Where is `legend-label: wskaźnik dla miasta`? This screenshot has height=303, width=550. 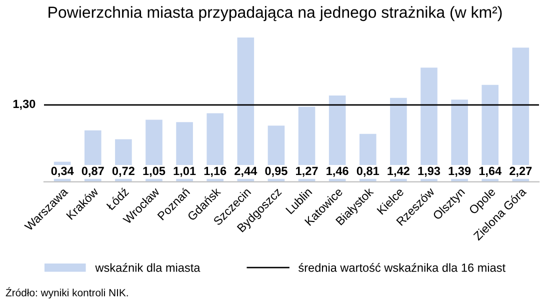 legend-label: wskaźnik dla miasta is located at coordinates (147, 267).